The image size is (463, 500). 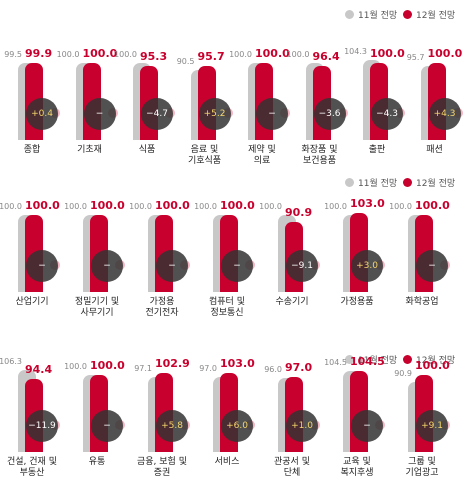 I want to click on category-label: 컴퓨터 및 정보통신, so click(x=227, y=307).